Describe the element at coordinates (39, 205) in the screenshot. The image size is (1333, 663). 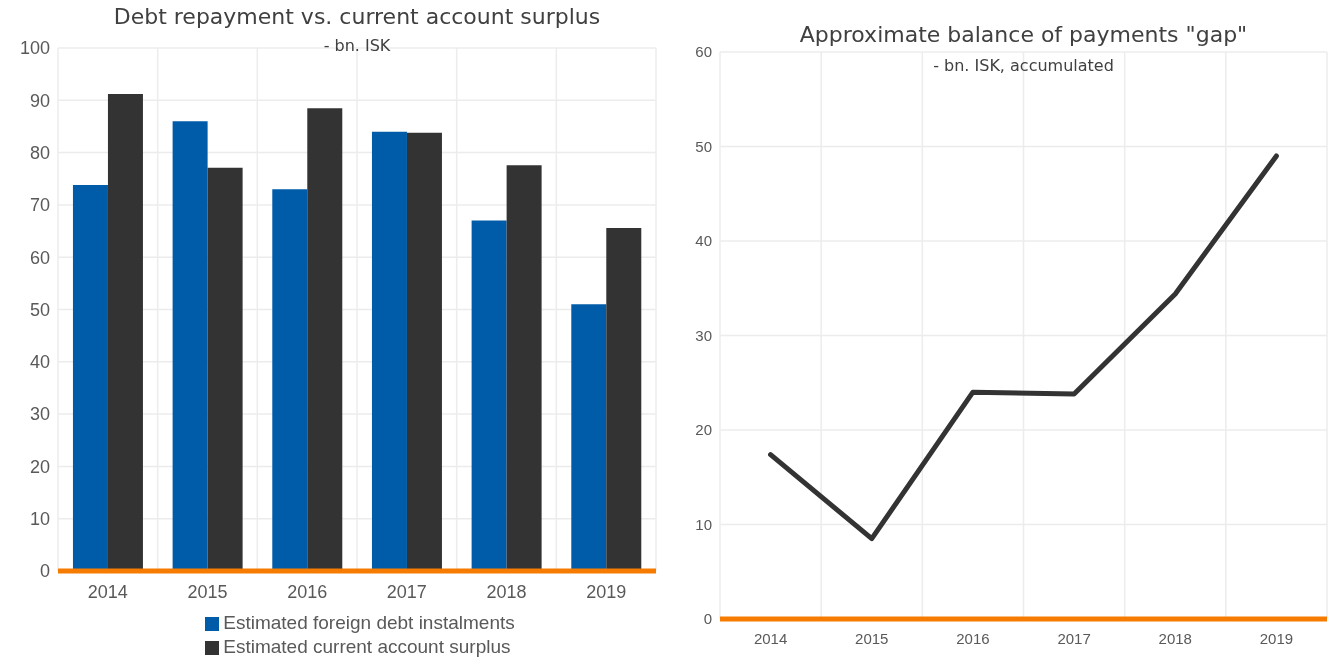
I see `y-tick-label: 70` at that location.